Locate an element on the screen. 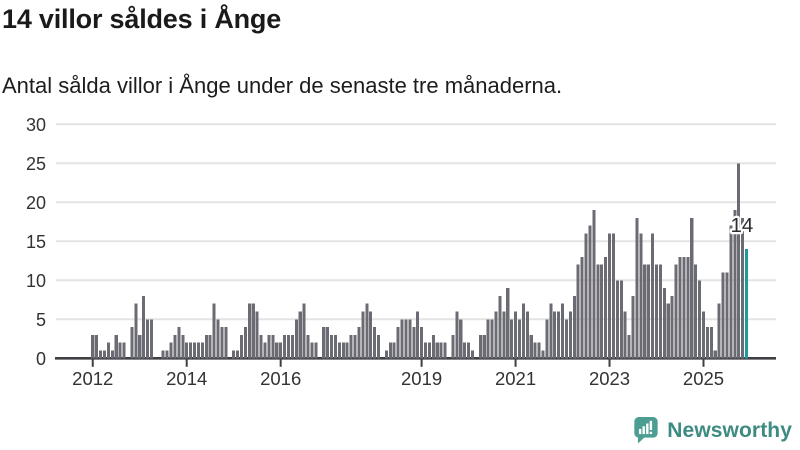 The image size is (800, 450). x-axis-tick-label: 2023 is located at coordinates (609, 378).